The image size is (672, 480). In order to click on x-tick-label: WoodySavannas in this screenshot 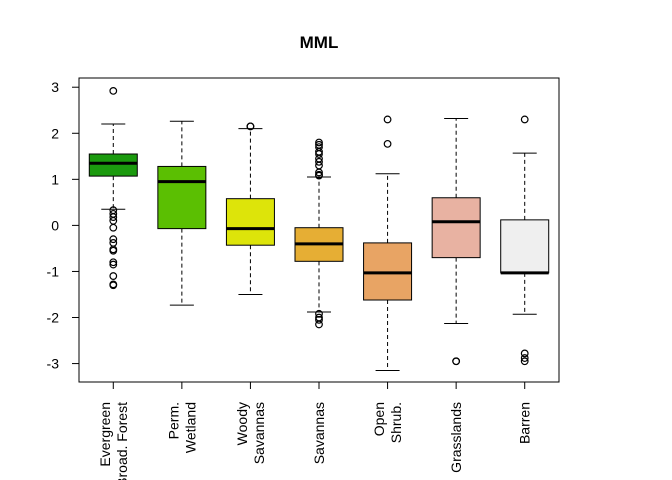, I will do `click(250, 433)`.